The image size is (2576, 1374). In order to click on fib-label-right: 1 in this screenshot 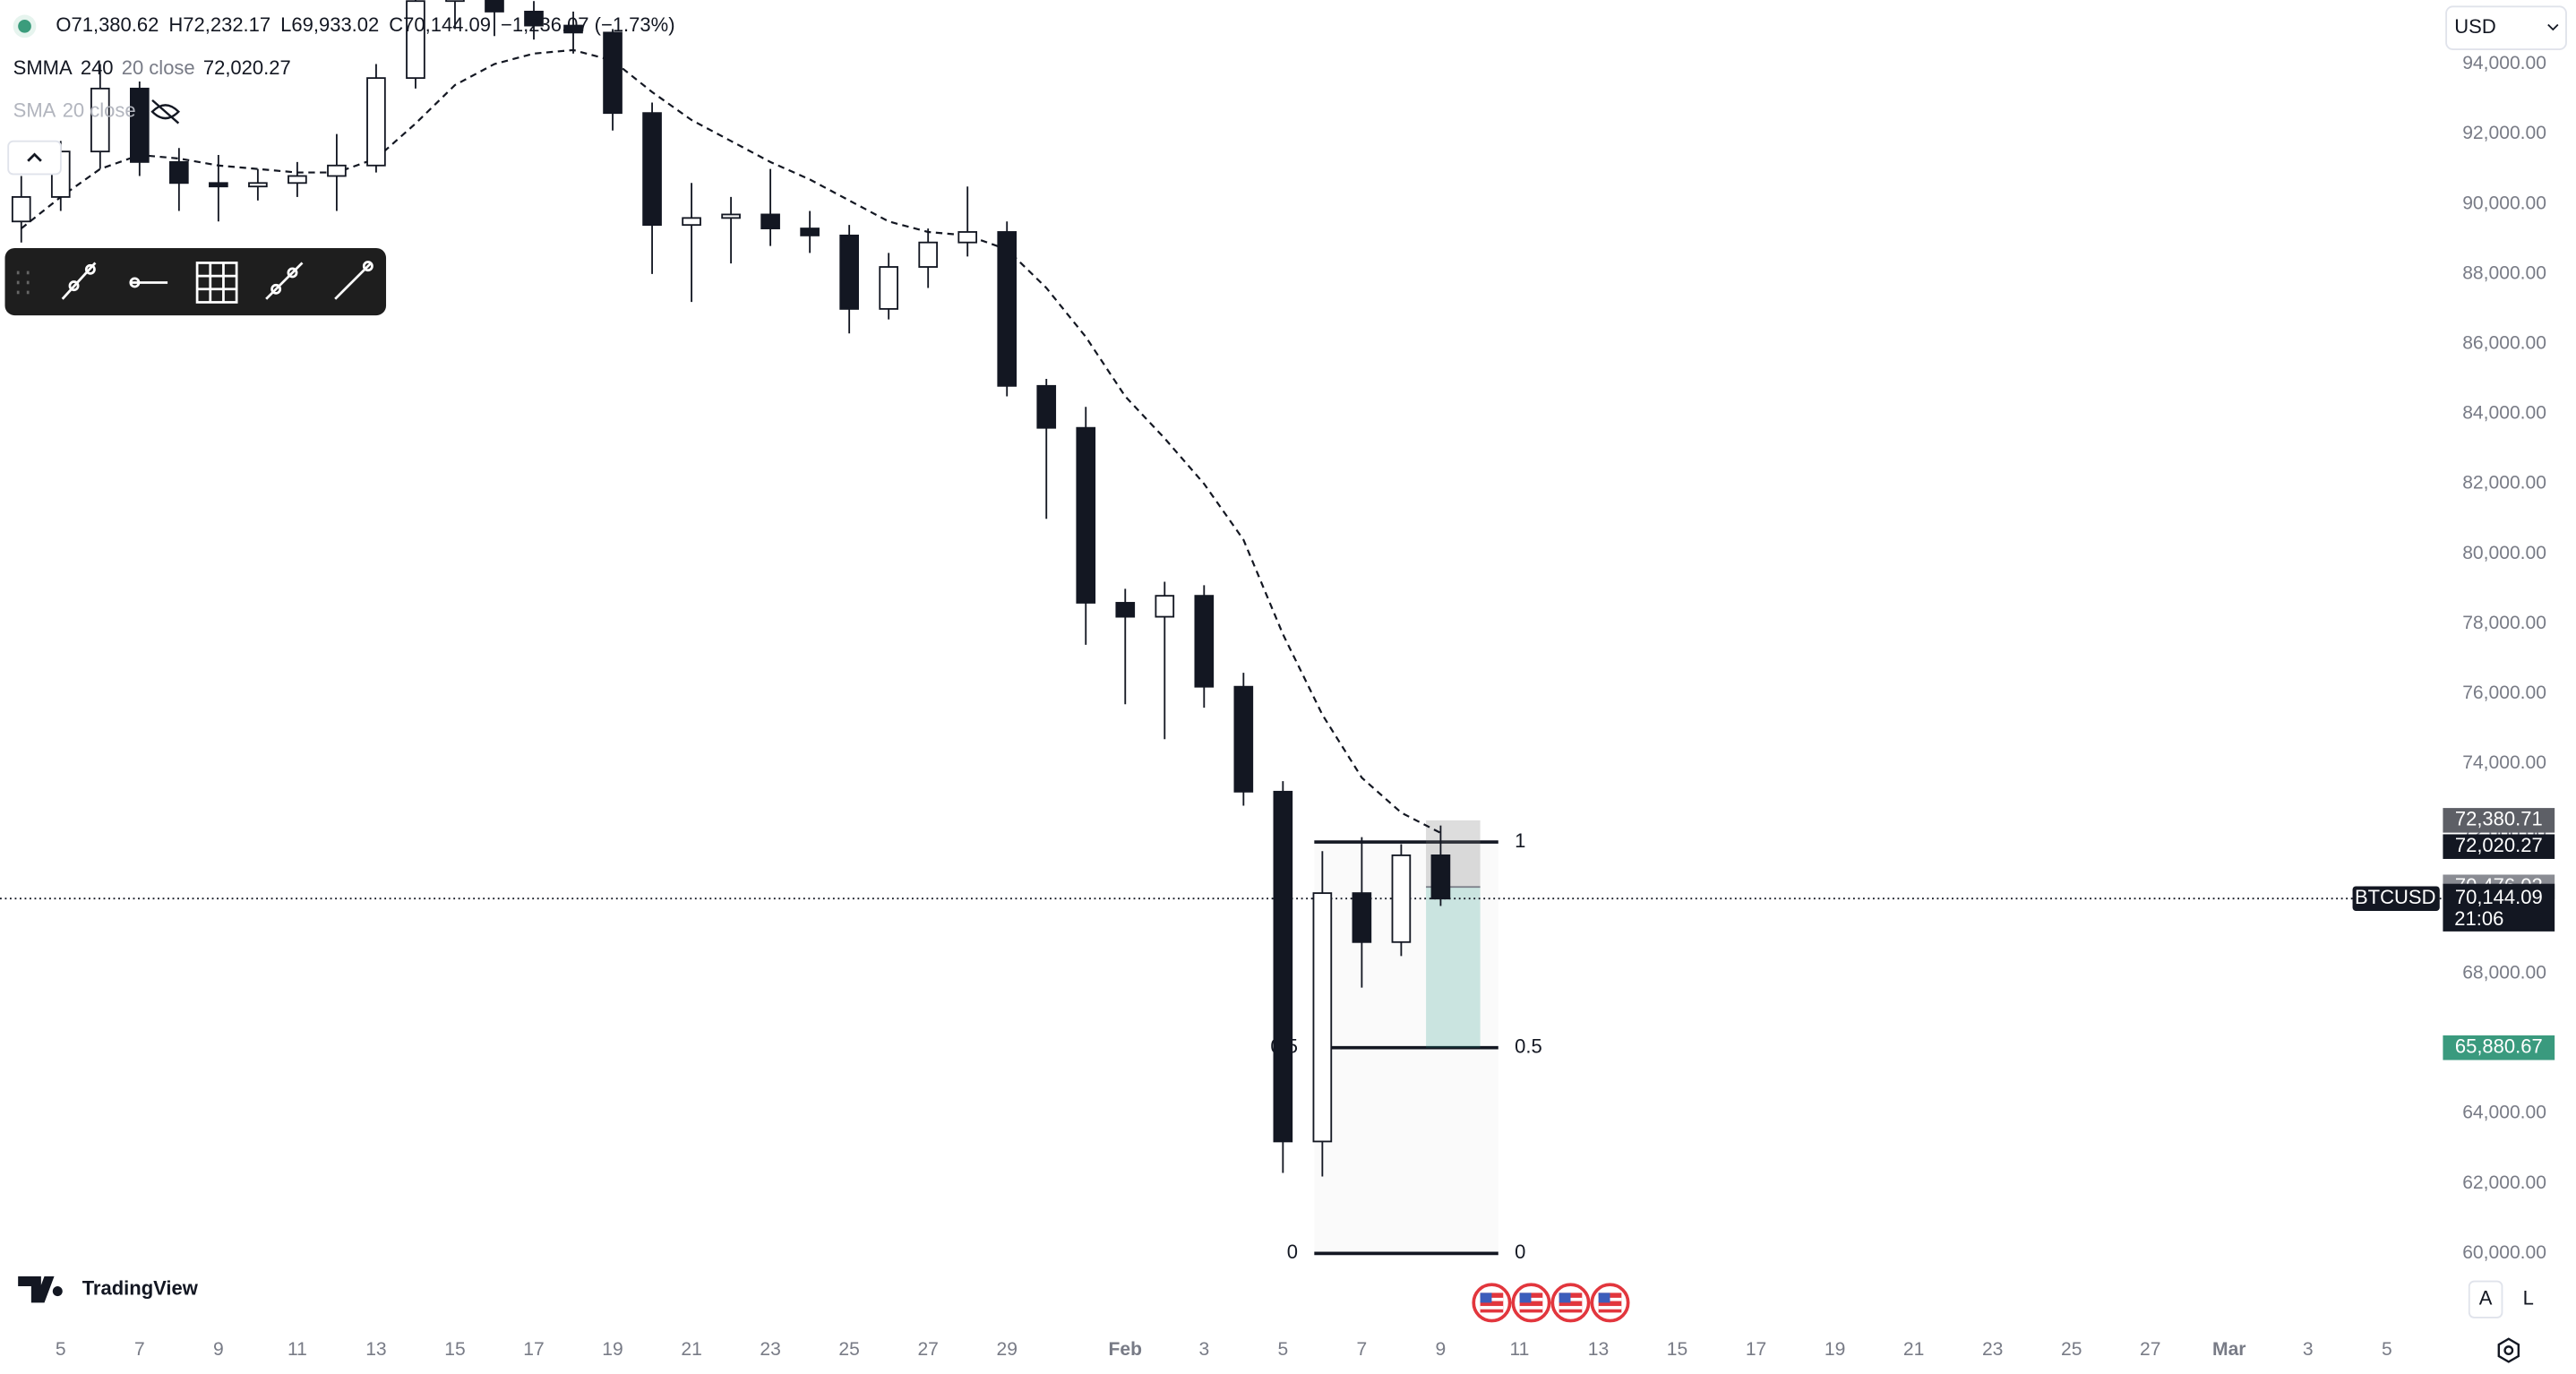, I will do `click(1520, 840)`.